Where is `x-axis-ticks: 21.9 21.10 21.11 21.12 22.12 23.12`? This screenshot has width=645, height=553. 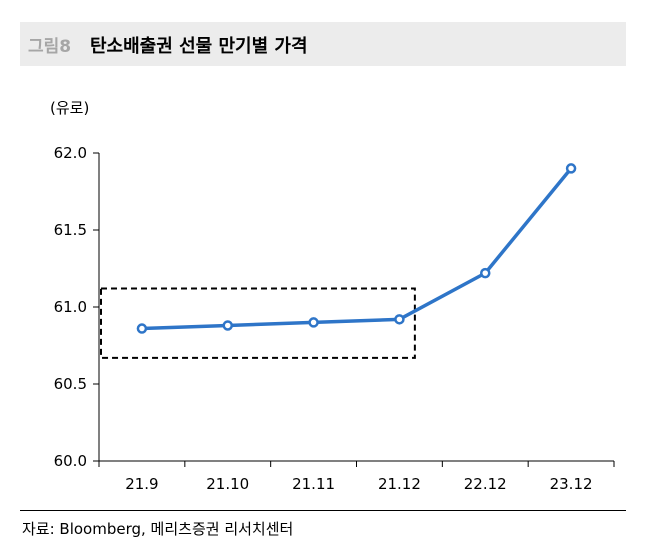 x-axis-ticks: 21.9 21.10 21.11 21.12 22.12 23.12 is located at coordinates (356, 477).